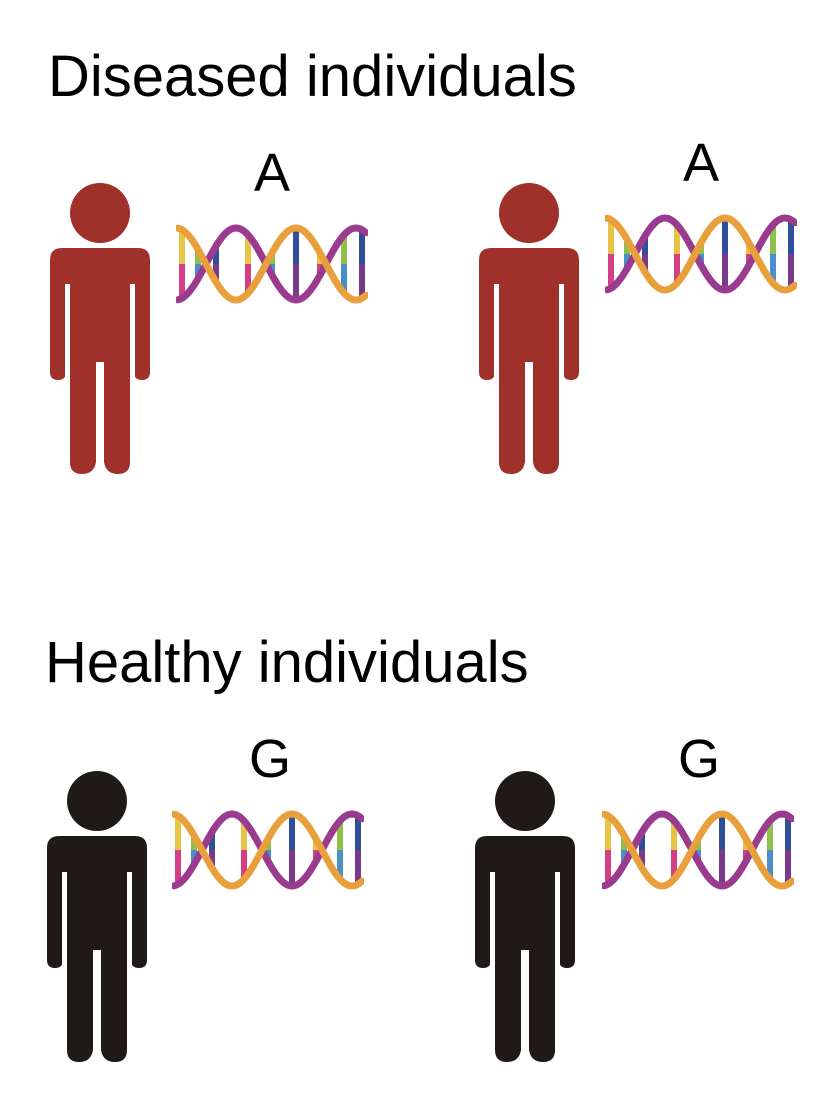  Describe the element at coordinates (312, 76) in the screenshot. I see `diseased-heading: Diseased individuals` at that location.